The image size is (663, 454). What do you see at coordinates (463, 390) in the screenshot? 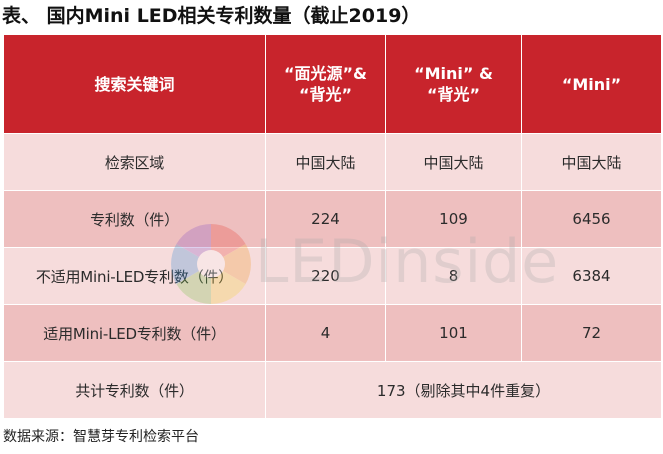
I see `total-value-cell: 173（剔除其中4件重复）` at bounding box center [463, 390].